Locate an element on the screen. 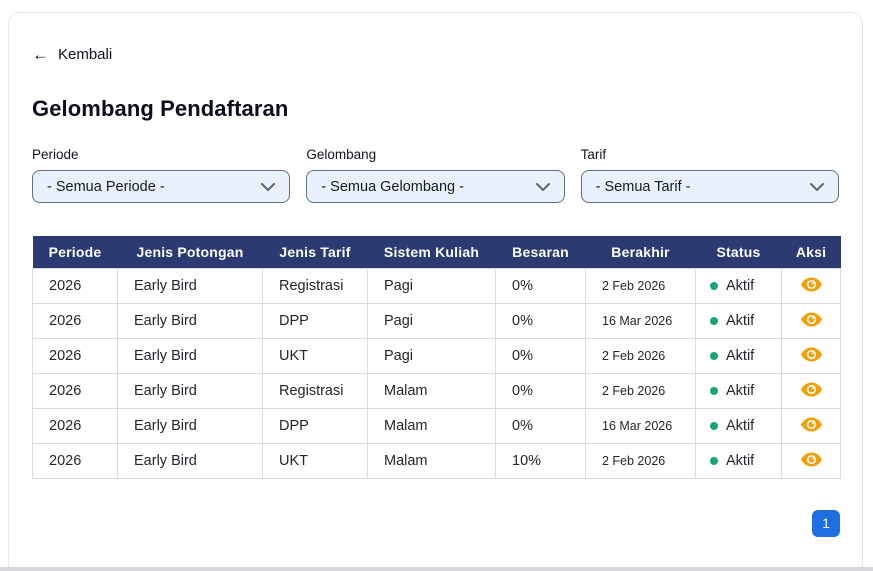 The image size is (873, 571). filter-periode-label: Periode is located at coordinates (55, 154).